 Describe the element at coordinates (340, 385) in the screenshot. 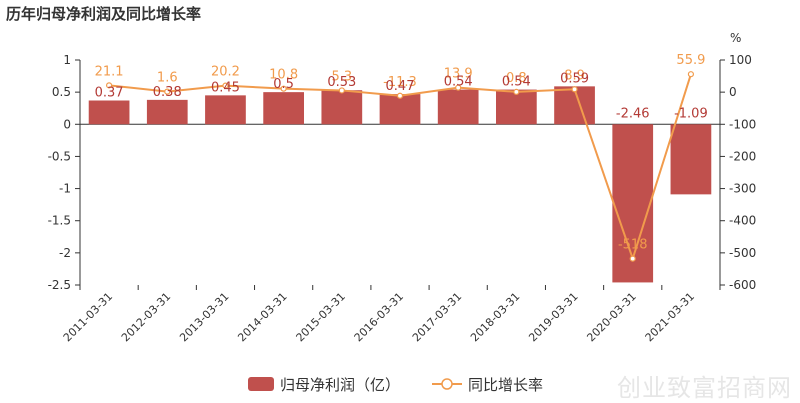

I see `legend-bar-label: 归母净利润（亿）` at that location.